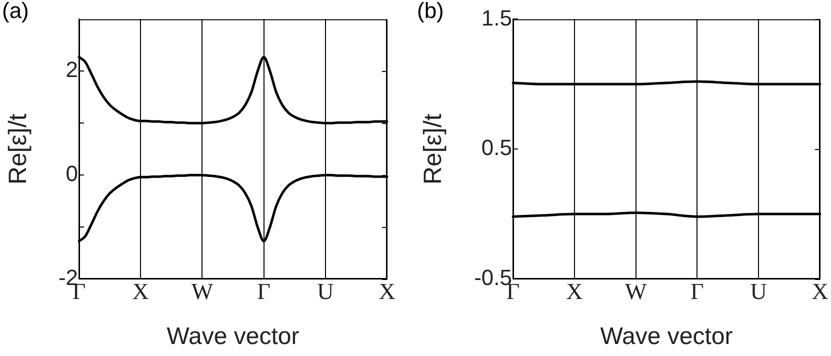  What do you see at coordinates (15, 12) in the screenshot?
I see `chart-title: (a)` at bounding box center [15, 12].